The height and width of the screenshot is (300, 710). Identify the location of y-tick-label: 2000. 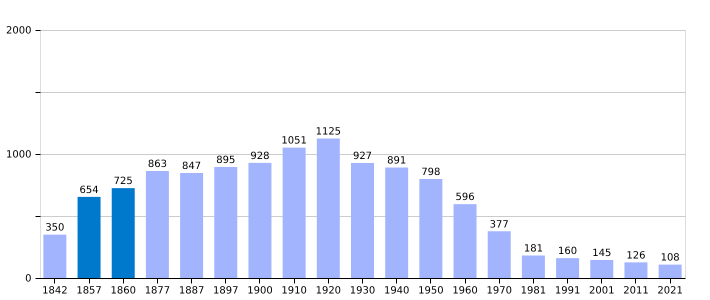
(19, 31).